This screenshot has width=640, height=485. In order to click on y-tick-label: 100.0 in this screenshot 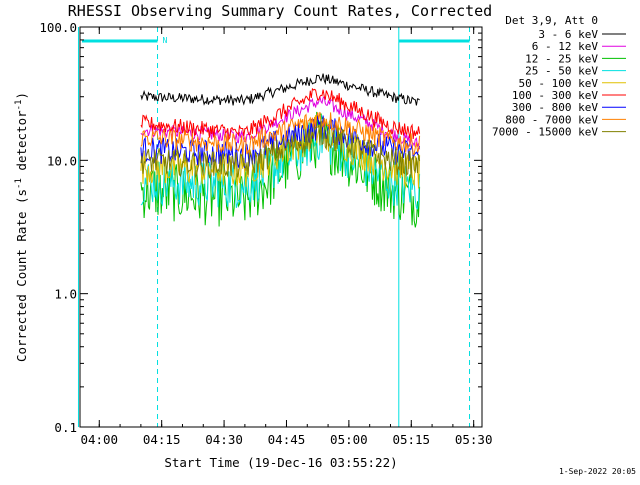, I will do `click(58, 27)`.